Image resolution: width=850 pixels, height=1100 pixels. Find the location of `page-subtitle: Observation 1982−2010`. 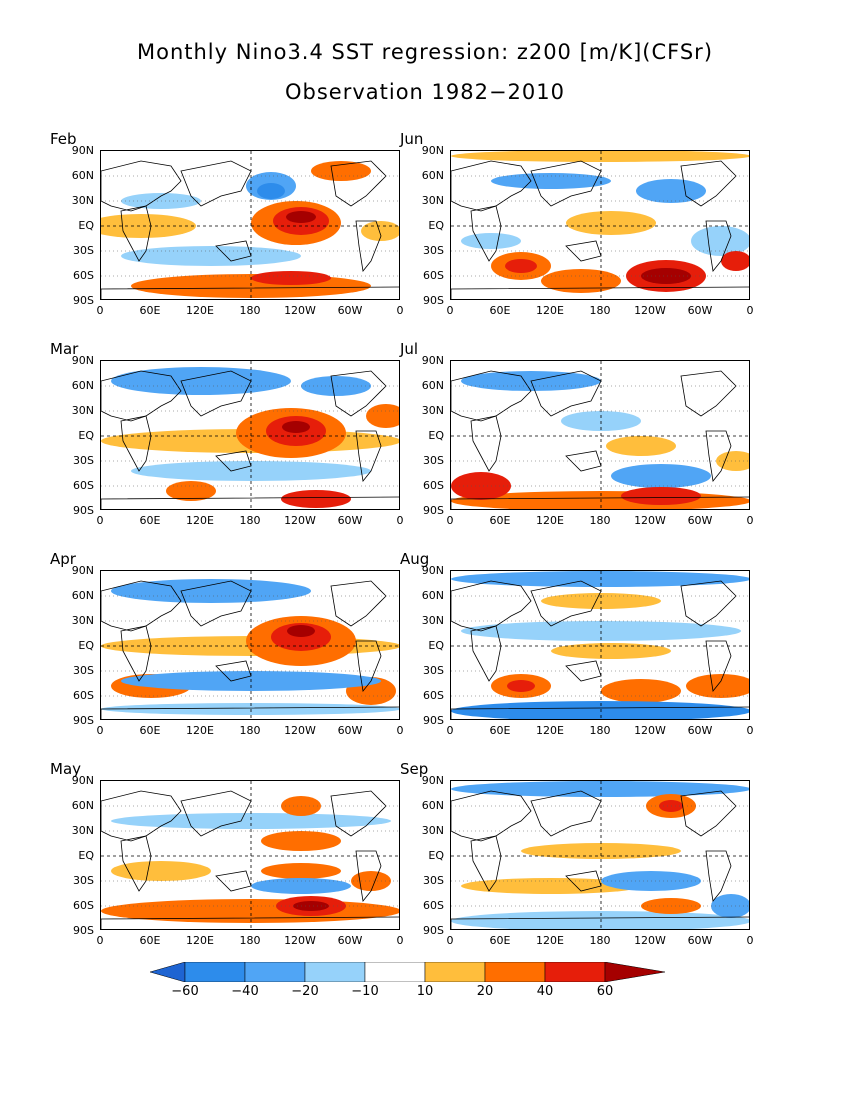

page-subtitle: Observation 1982−2010 is located at coordinates (425, 92).